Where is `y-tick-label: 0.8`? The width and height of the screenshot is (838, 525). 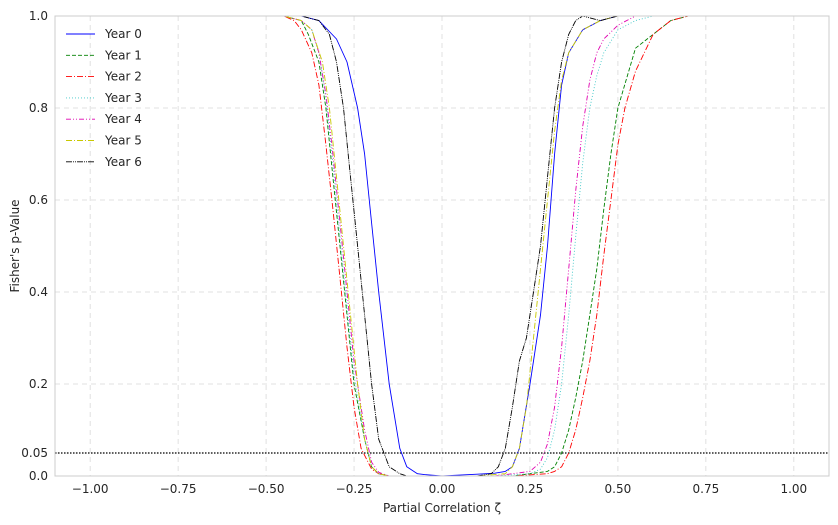 y-tick-label: 0.8 is located at coordinates (38, 108).